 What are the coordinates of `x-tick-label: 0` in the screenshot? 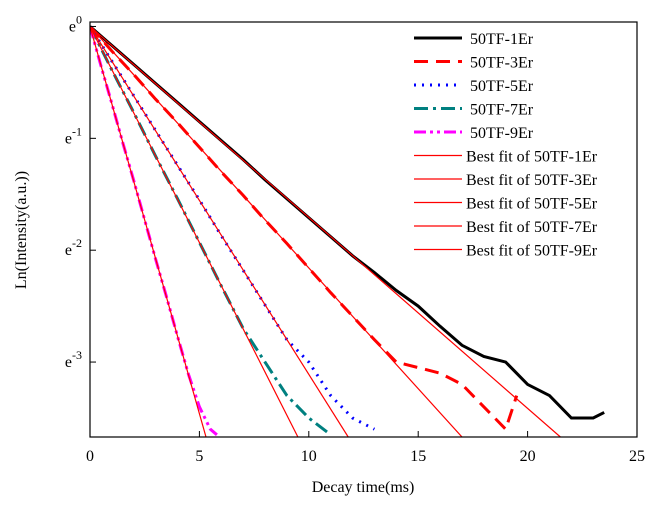 It's located at (90, 456).